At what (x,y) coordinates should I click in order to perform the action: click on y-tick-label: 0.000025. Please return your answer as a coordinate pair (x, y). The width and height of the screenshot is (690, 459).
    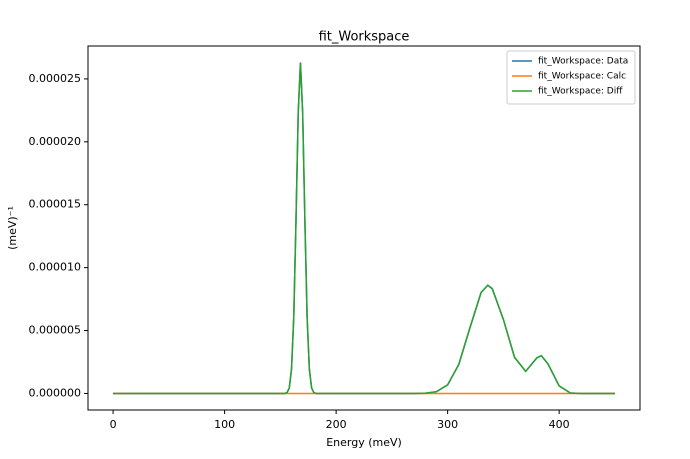
    Looking at the image, I should click on (55, 78).